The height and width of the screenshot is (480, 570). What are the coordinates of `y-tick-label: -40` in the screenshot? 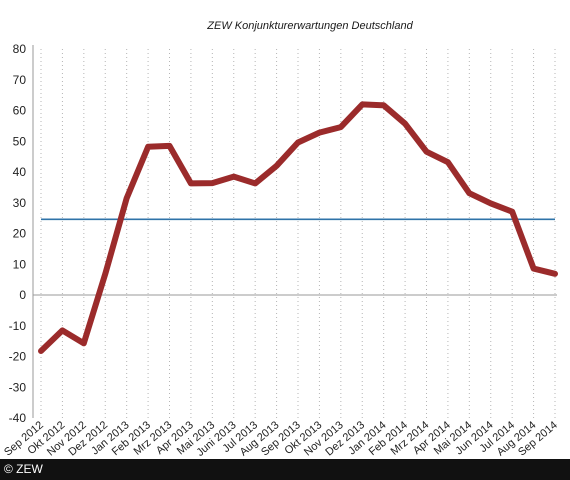 It's located at (18, 418).